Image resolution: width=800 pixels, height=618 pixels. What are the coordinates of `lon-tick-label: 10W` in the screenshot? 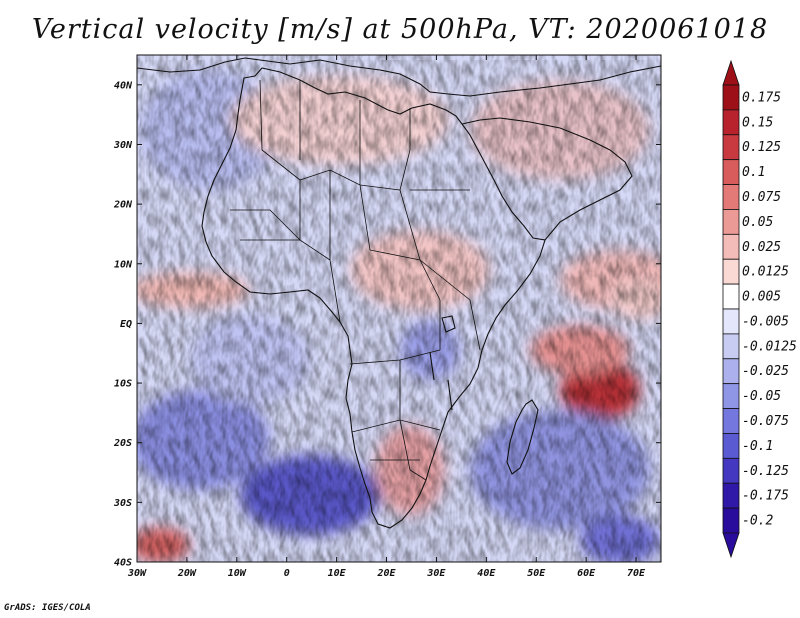 It's located at (237, 573).